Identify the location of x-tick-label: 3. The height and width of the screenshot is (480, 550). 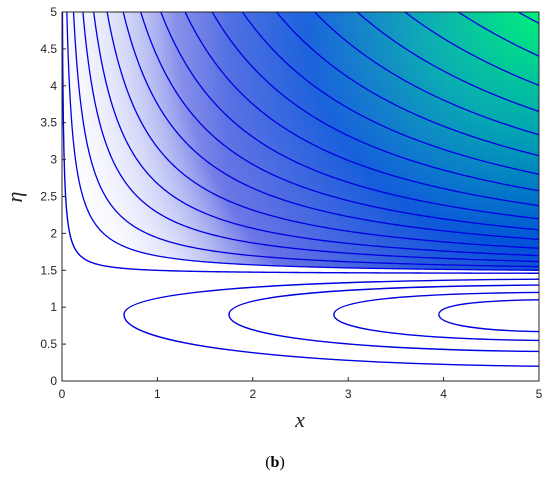
(348, 394).